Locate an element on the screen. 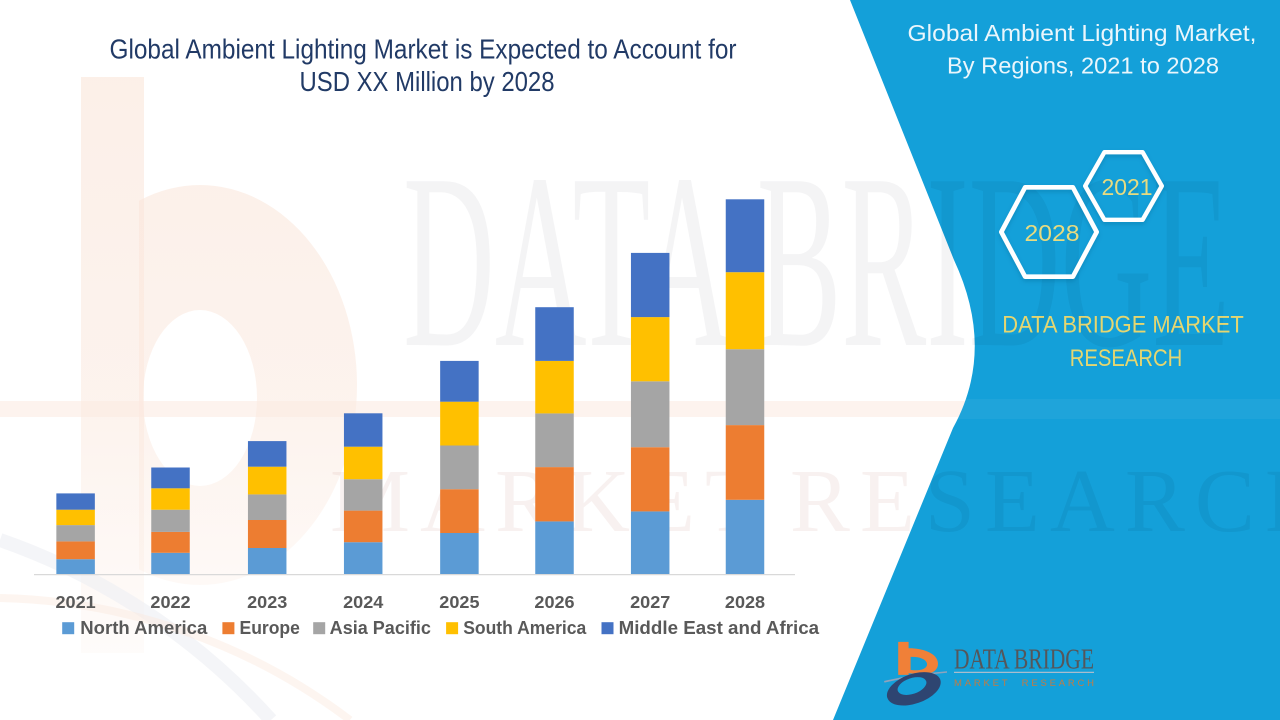 The height and width of the screenshot is (720, 1280). svg-text: By Regions, 2021 to 2028 is located at coordinates (1083, 66).